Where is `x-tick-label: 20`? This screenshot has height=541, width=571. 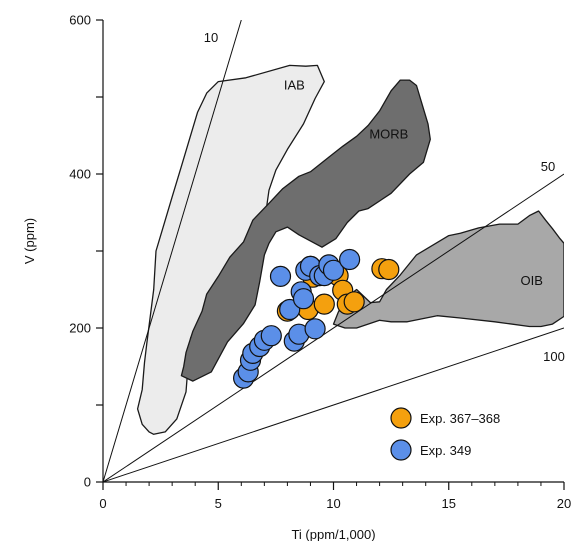
x-tick-label: 20 is located at coordinates (564, 503).